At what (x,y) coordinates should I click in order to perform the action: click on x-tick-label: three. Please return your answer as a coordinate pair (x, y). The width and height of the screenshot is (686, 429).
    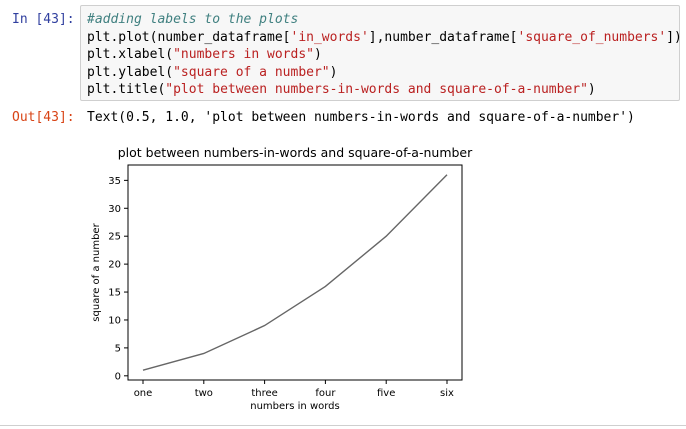
    Looking at the image, I should click on (264, 393).